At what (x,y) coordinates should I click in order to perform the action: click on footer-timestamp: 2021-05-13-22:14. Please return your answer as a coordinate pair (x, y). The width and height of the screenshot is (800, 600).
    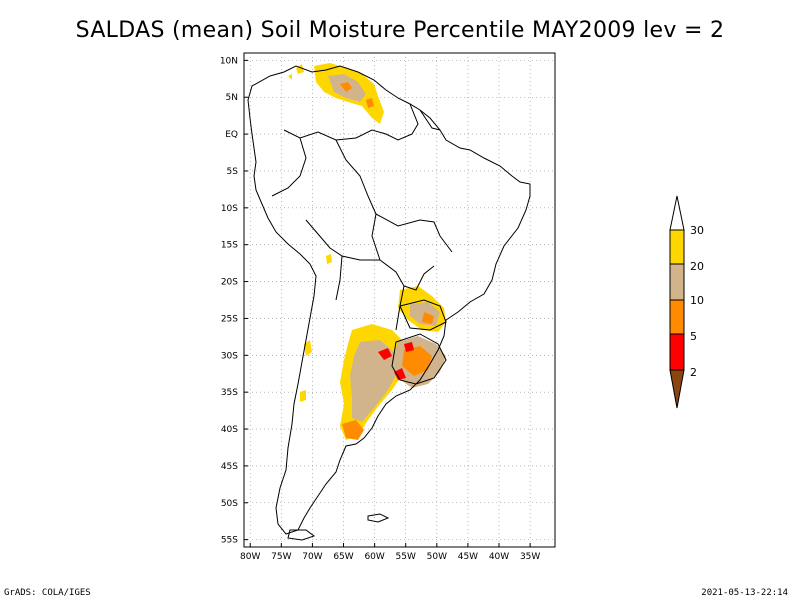
    Looking at the image, I should click on (744, 593).